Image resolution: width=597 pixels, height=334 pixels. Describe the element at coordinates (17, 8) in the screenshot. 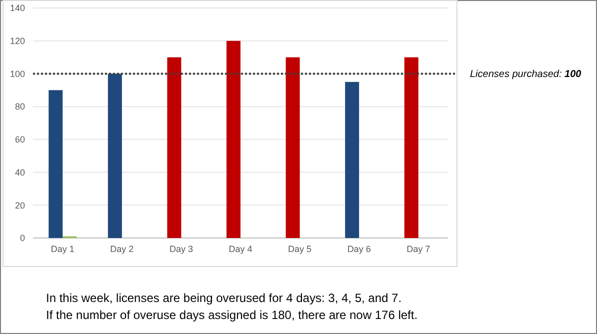

I see `y-tick-label: 140` at that location.